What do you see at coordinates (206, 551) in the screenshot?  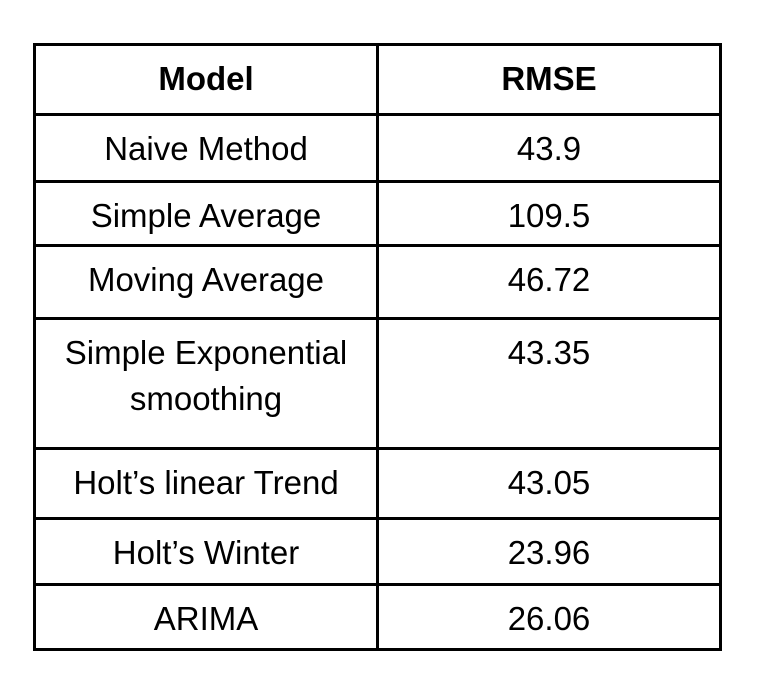 I see `model-cell: Holt’s Winter` at bounding box center [206, 551].